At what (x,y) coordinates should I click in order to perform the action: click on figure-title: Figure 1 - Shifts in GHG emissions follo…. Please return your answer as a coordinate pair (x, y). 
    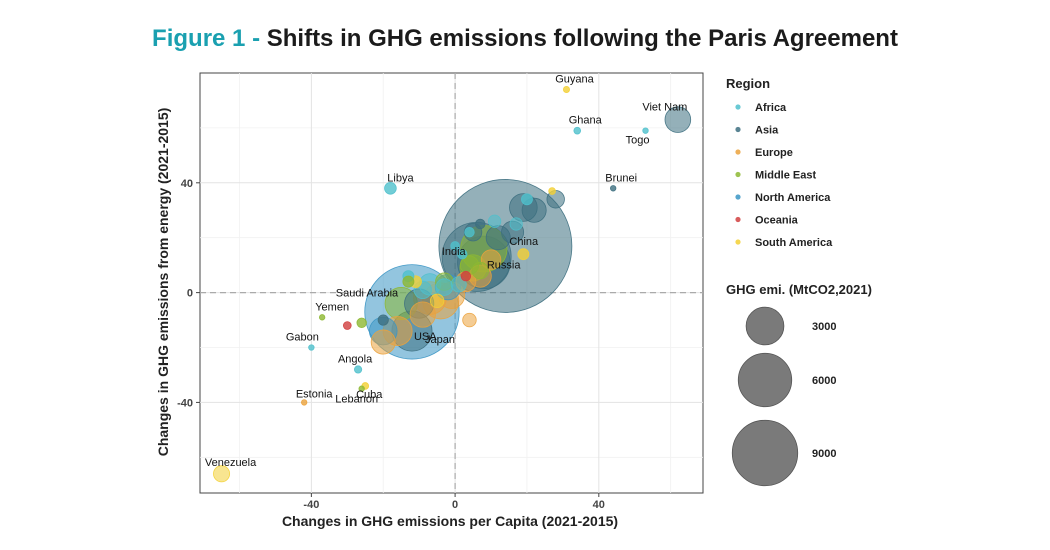
    Looking at the image, I should click on (525, 39).